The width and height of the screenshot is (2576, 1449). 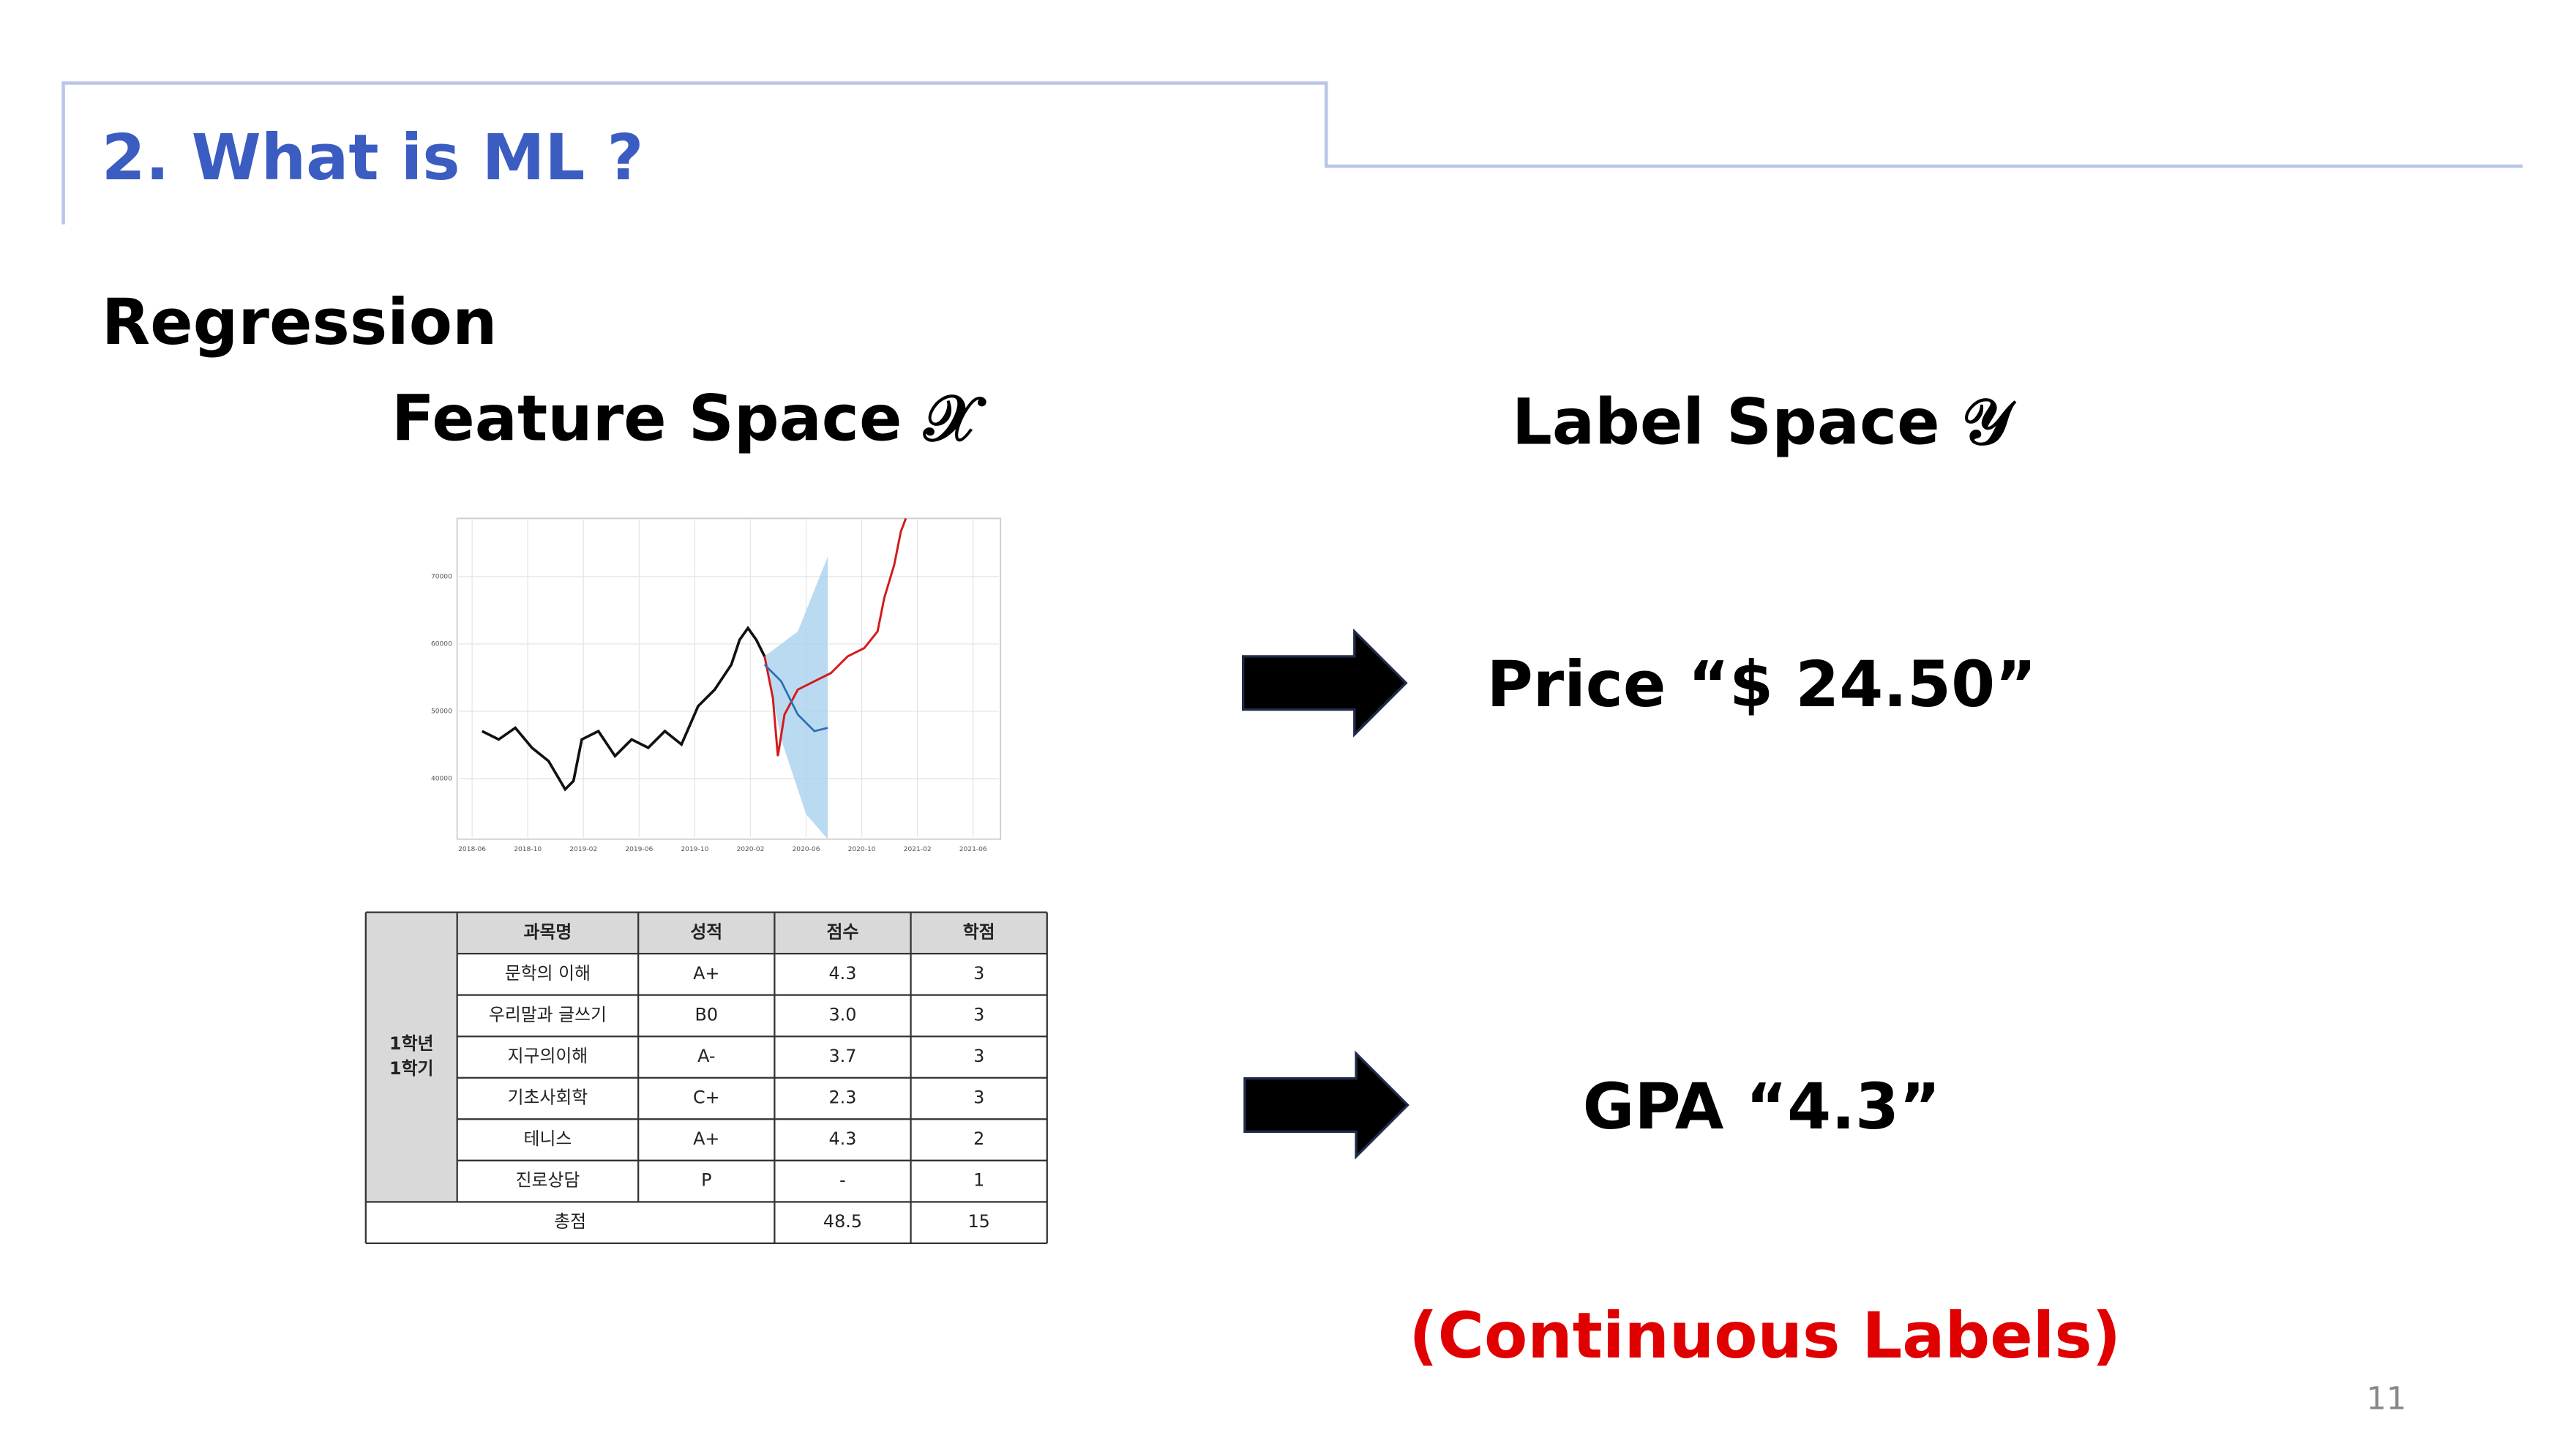 I want to click on table-cell: P, so click(x=706, y=1180).